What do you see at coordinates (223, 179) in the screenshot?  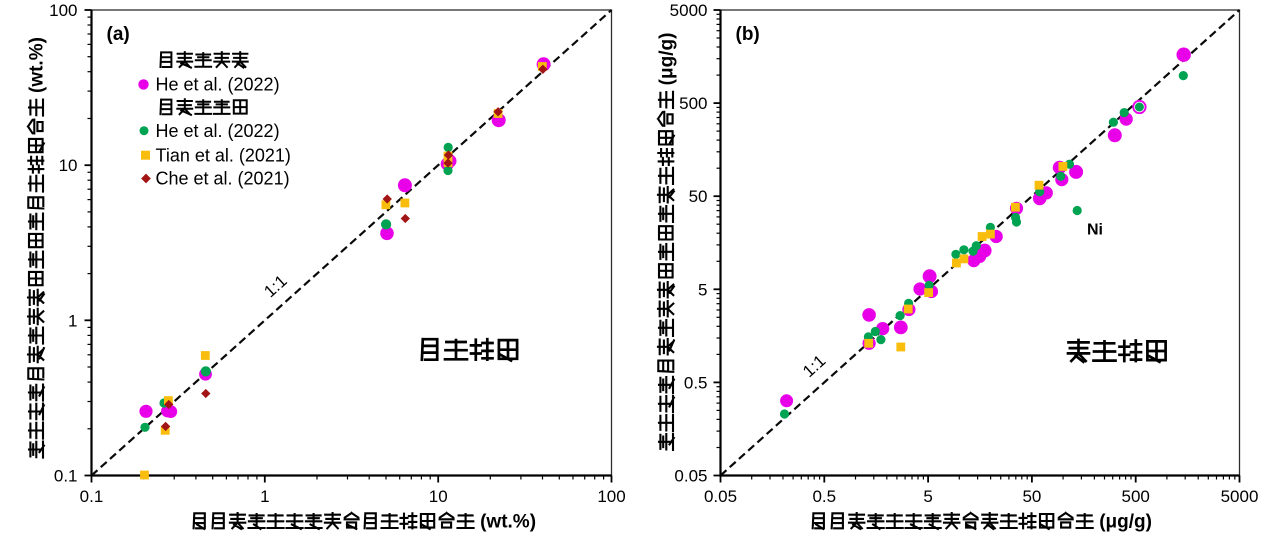 I see `svg-text: Che et al. (2021)` at bounding box center [223, 179].